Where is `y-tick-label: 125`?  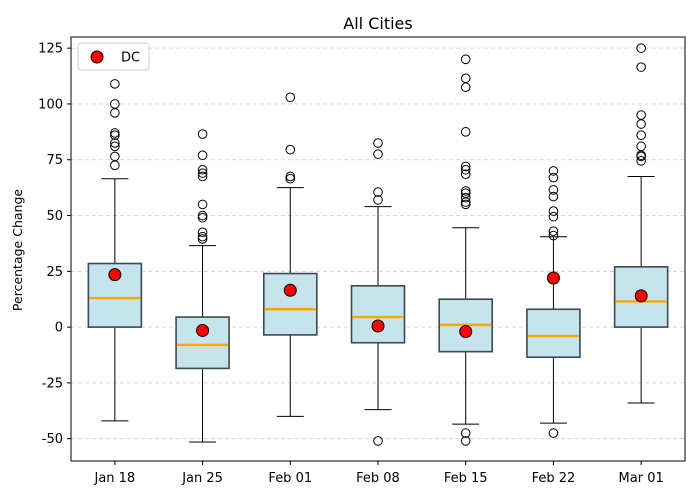 y-tick-label: 125 is located at coordinates (50, 49).